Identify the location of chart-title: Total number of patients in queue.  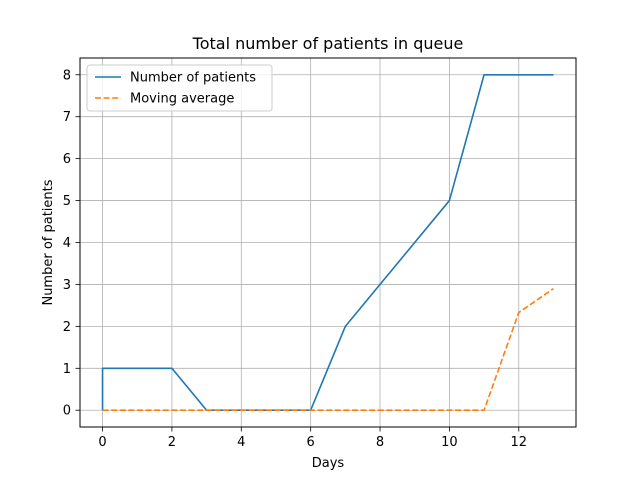
(328, 43).